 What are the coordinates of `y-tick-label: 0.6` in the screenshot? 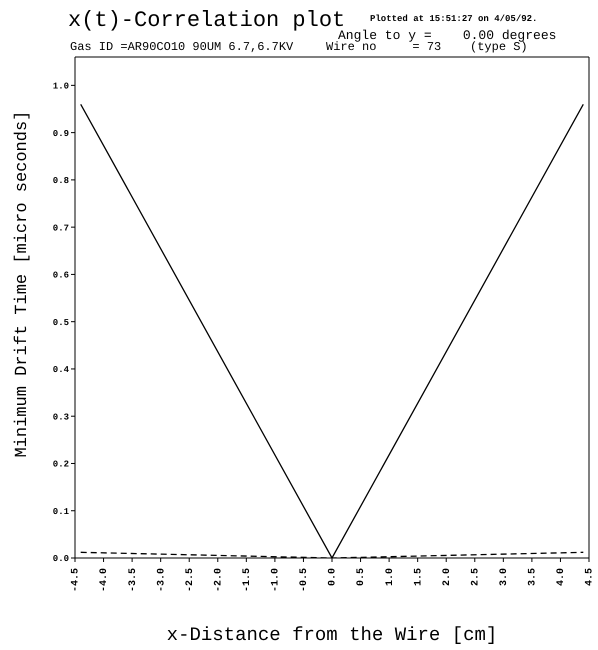 It's located at (60, 275).